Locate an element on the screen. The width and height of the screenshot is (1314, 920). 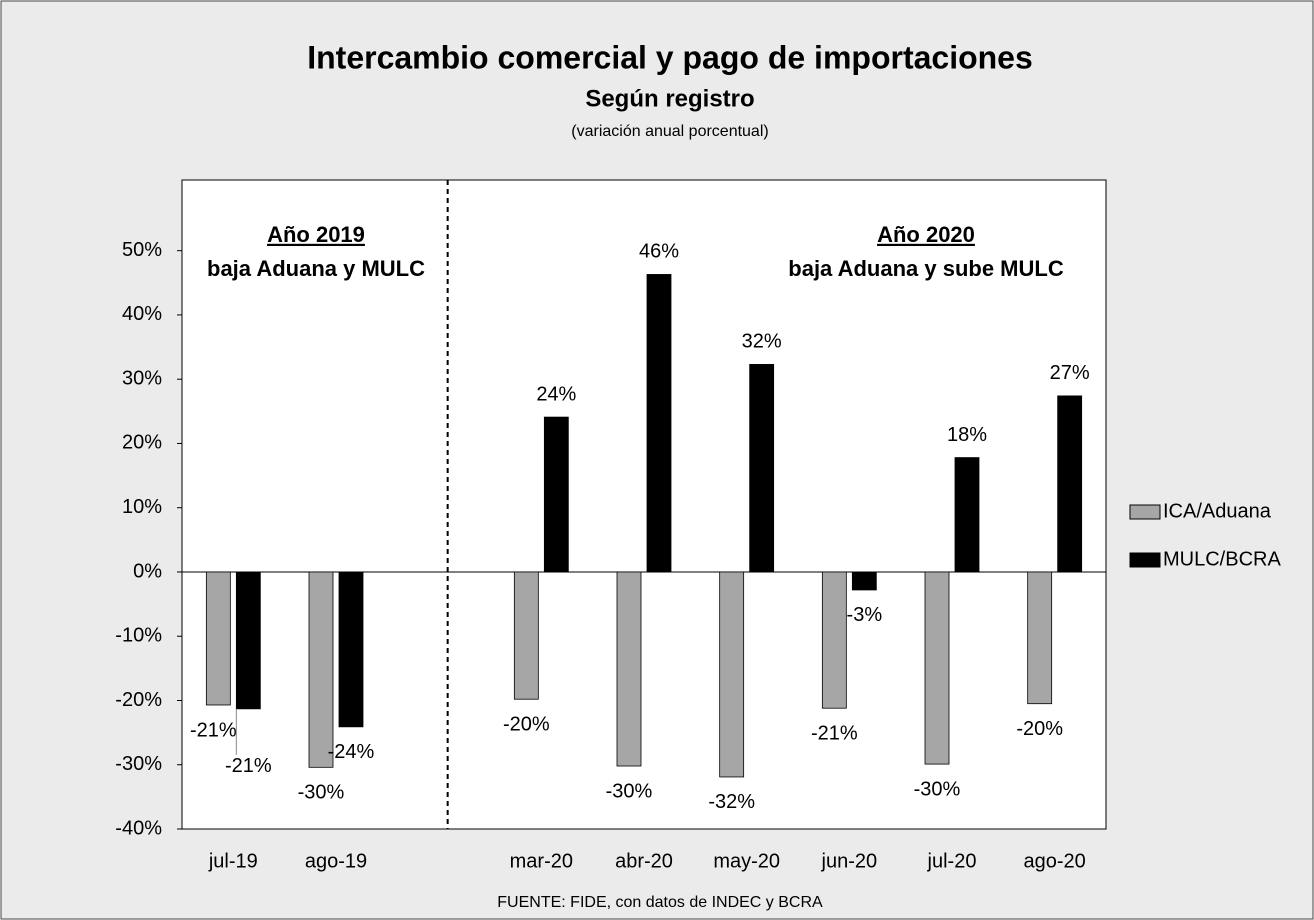
y-tick-label: 10% is located at coordinates (142, 507).